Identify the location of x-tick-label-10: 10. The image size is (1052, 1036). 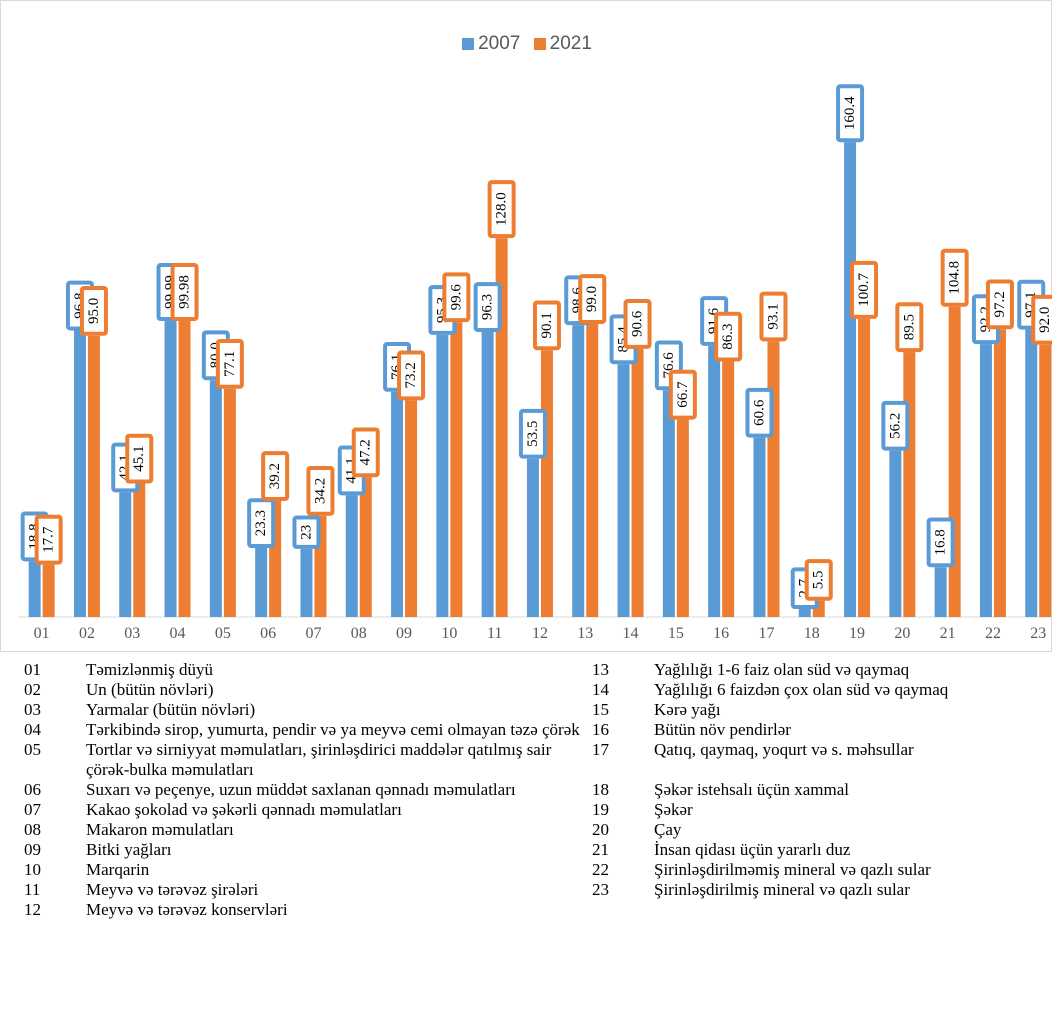
(449, 633).